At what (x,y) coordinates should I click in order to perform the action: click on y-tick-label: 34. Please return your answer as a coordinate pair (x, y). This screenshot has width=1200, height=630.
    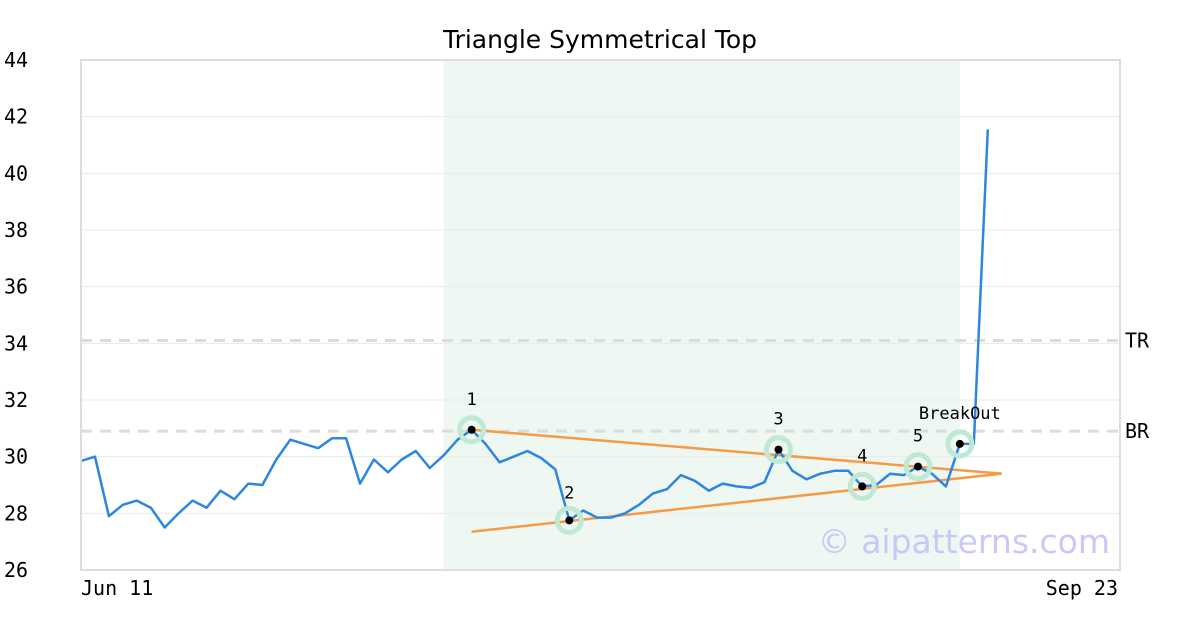
    Looking at the image, I should click on (16, 343).